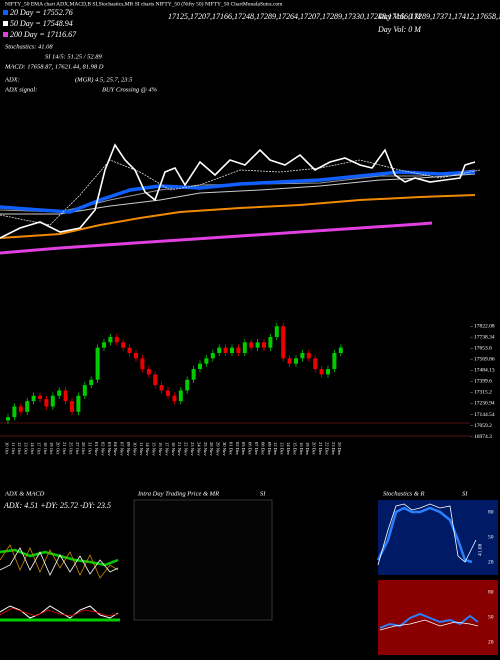  I want to click on si: SI 14/5: 51.25 / 52.89, so click(73, 56).